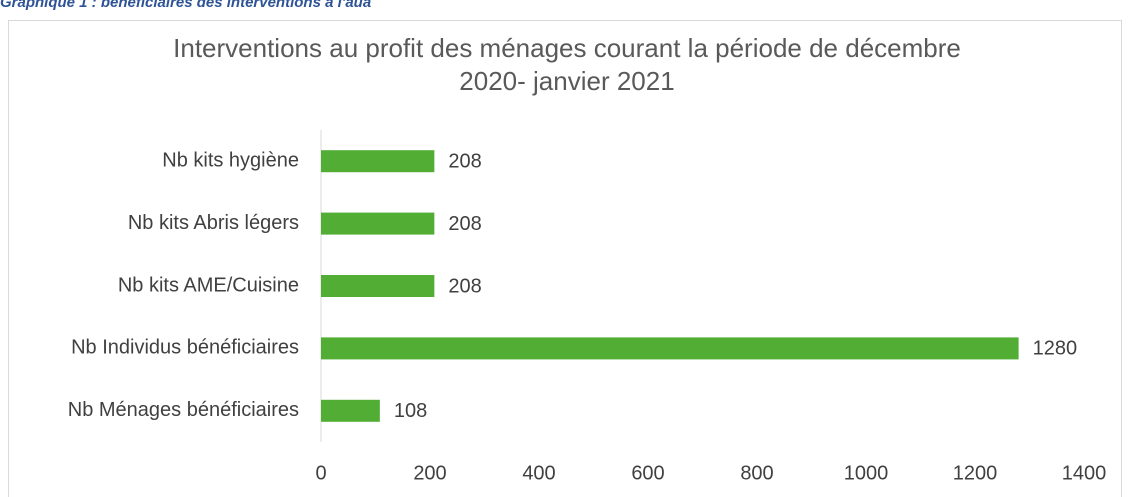 This screenshot has height=497, width=1134. Describe the element at coordinates (647, 473) in the screenshot. I see `x-tick-label: 600` at that location.